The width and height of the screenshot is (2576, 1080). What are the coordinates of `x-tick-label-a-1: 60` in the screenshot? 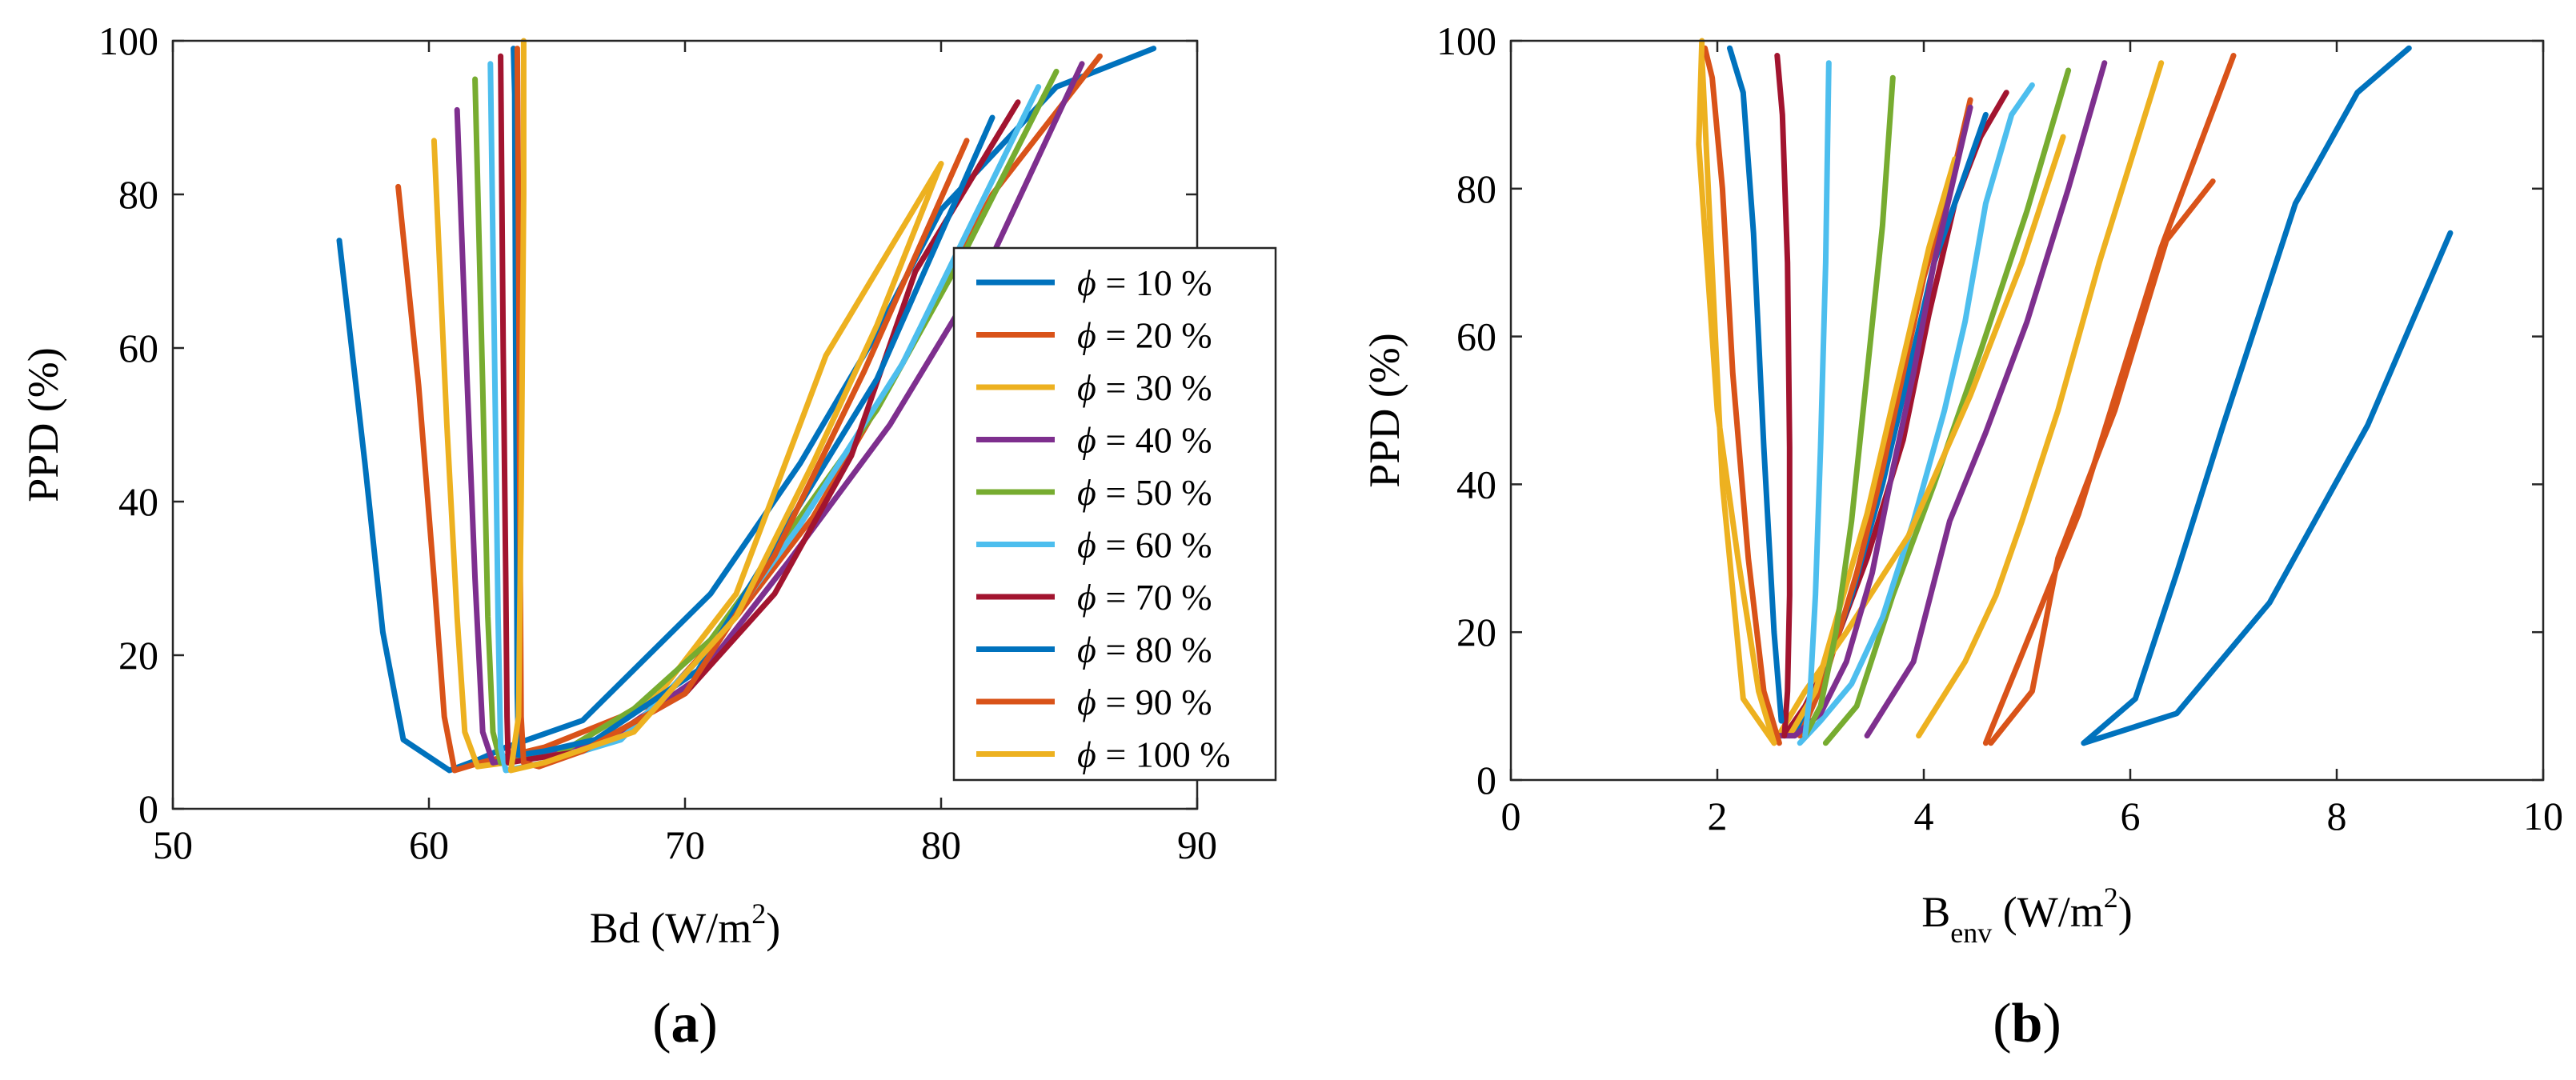 It's located at (429, 844).